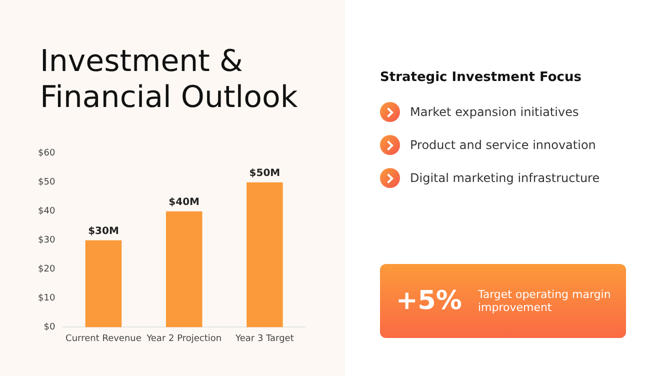 The image size is (670, 376). What do you see at coordinates (184, 339) in the screenshot?
I see `x-tick-label: Year 2 Projection` at bounding box center [184, 339].